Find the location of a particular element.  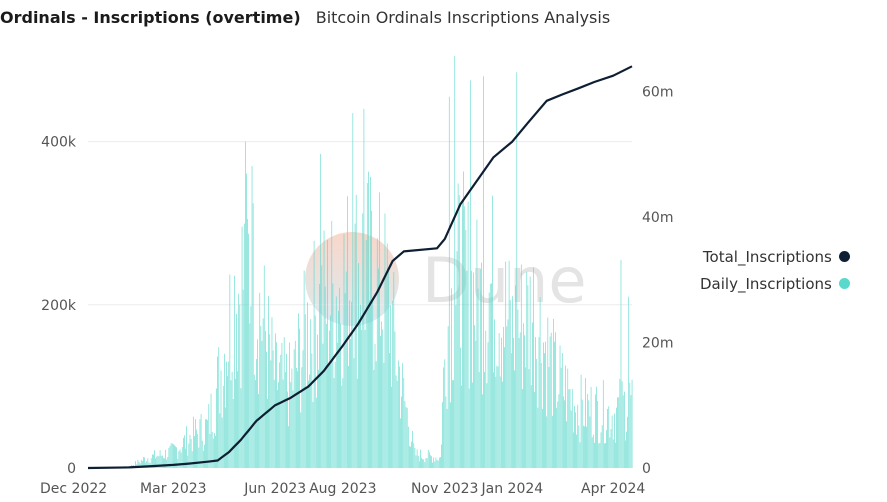

legend-item-total: Total_Inscriptions is located at coordinates (775, 256).